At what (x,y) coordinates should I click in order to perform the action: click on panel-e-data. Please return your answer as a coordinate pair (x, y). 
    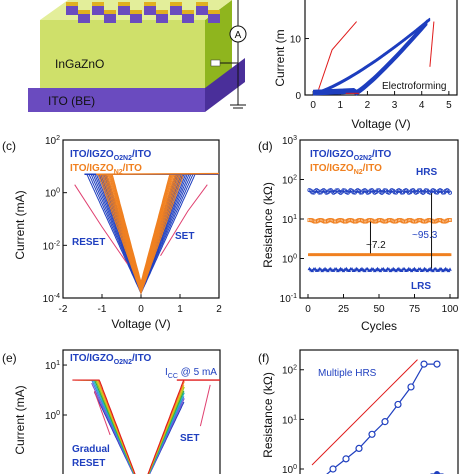
    Looking at the image, I should click on (146, 426).